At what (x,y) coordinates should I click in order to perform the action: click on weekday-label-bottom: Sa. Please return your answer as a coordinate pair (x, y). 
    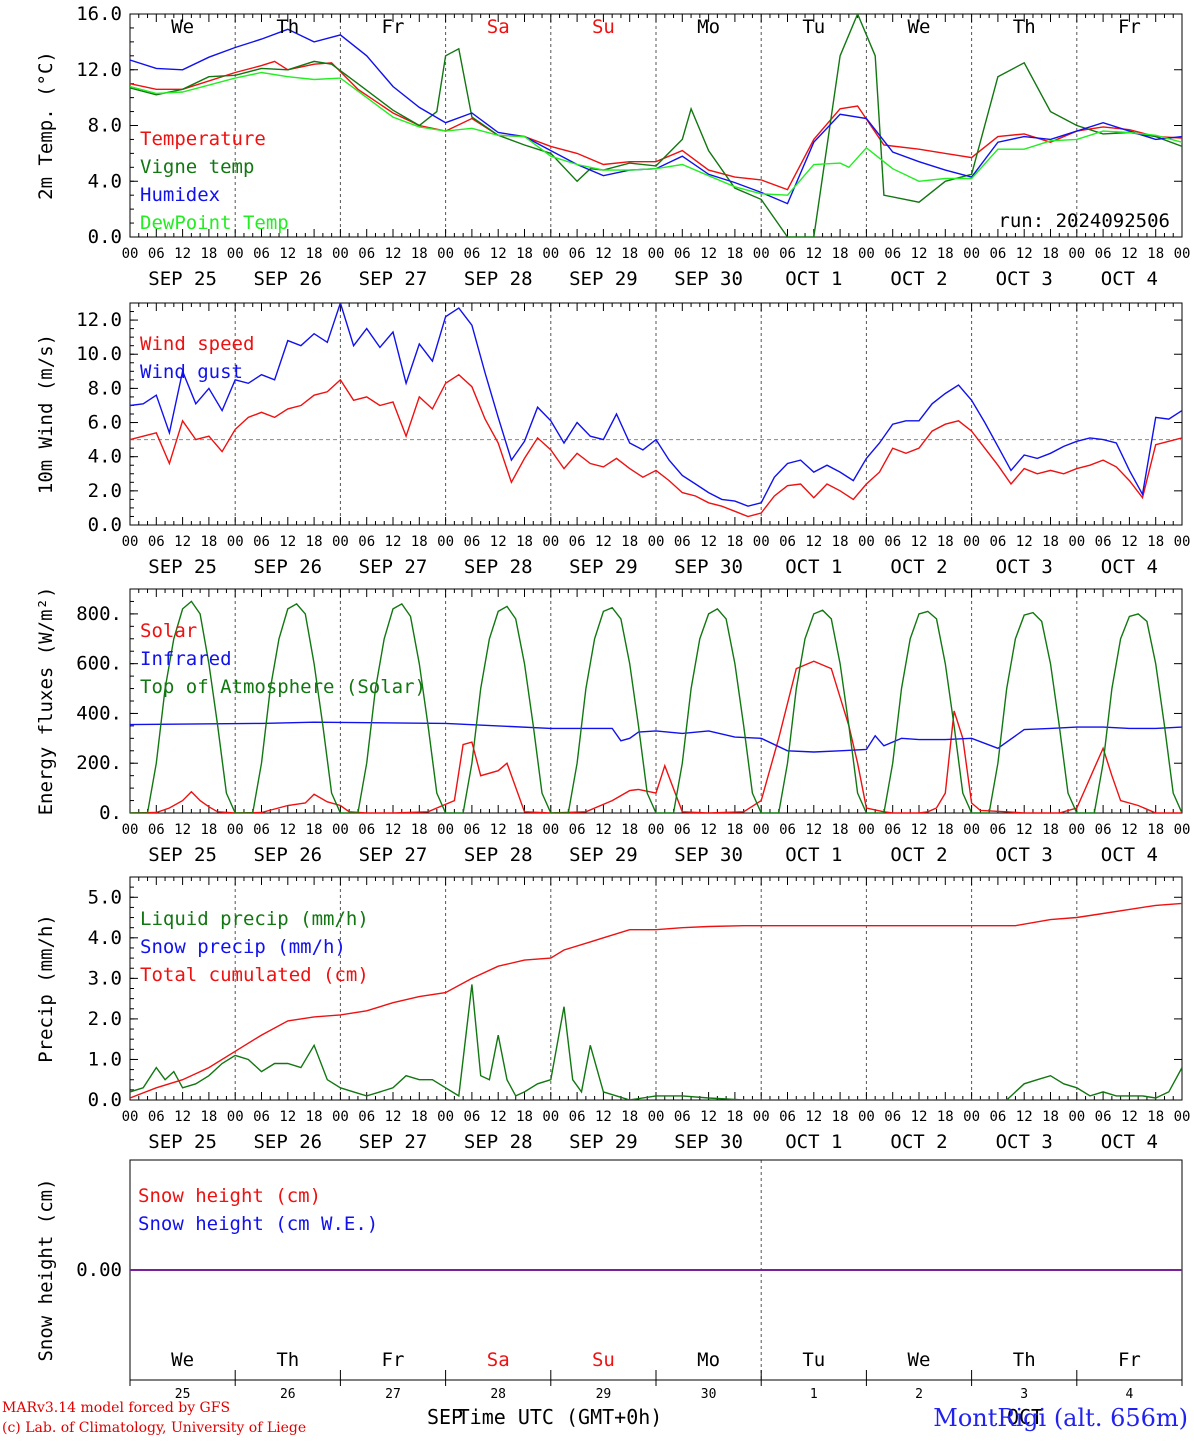
    Looking at the image, I should click on (498, 1360).